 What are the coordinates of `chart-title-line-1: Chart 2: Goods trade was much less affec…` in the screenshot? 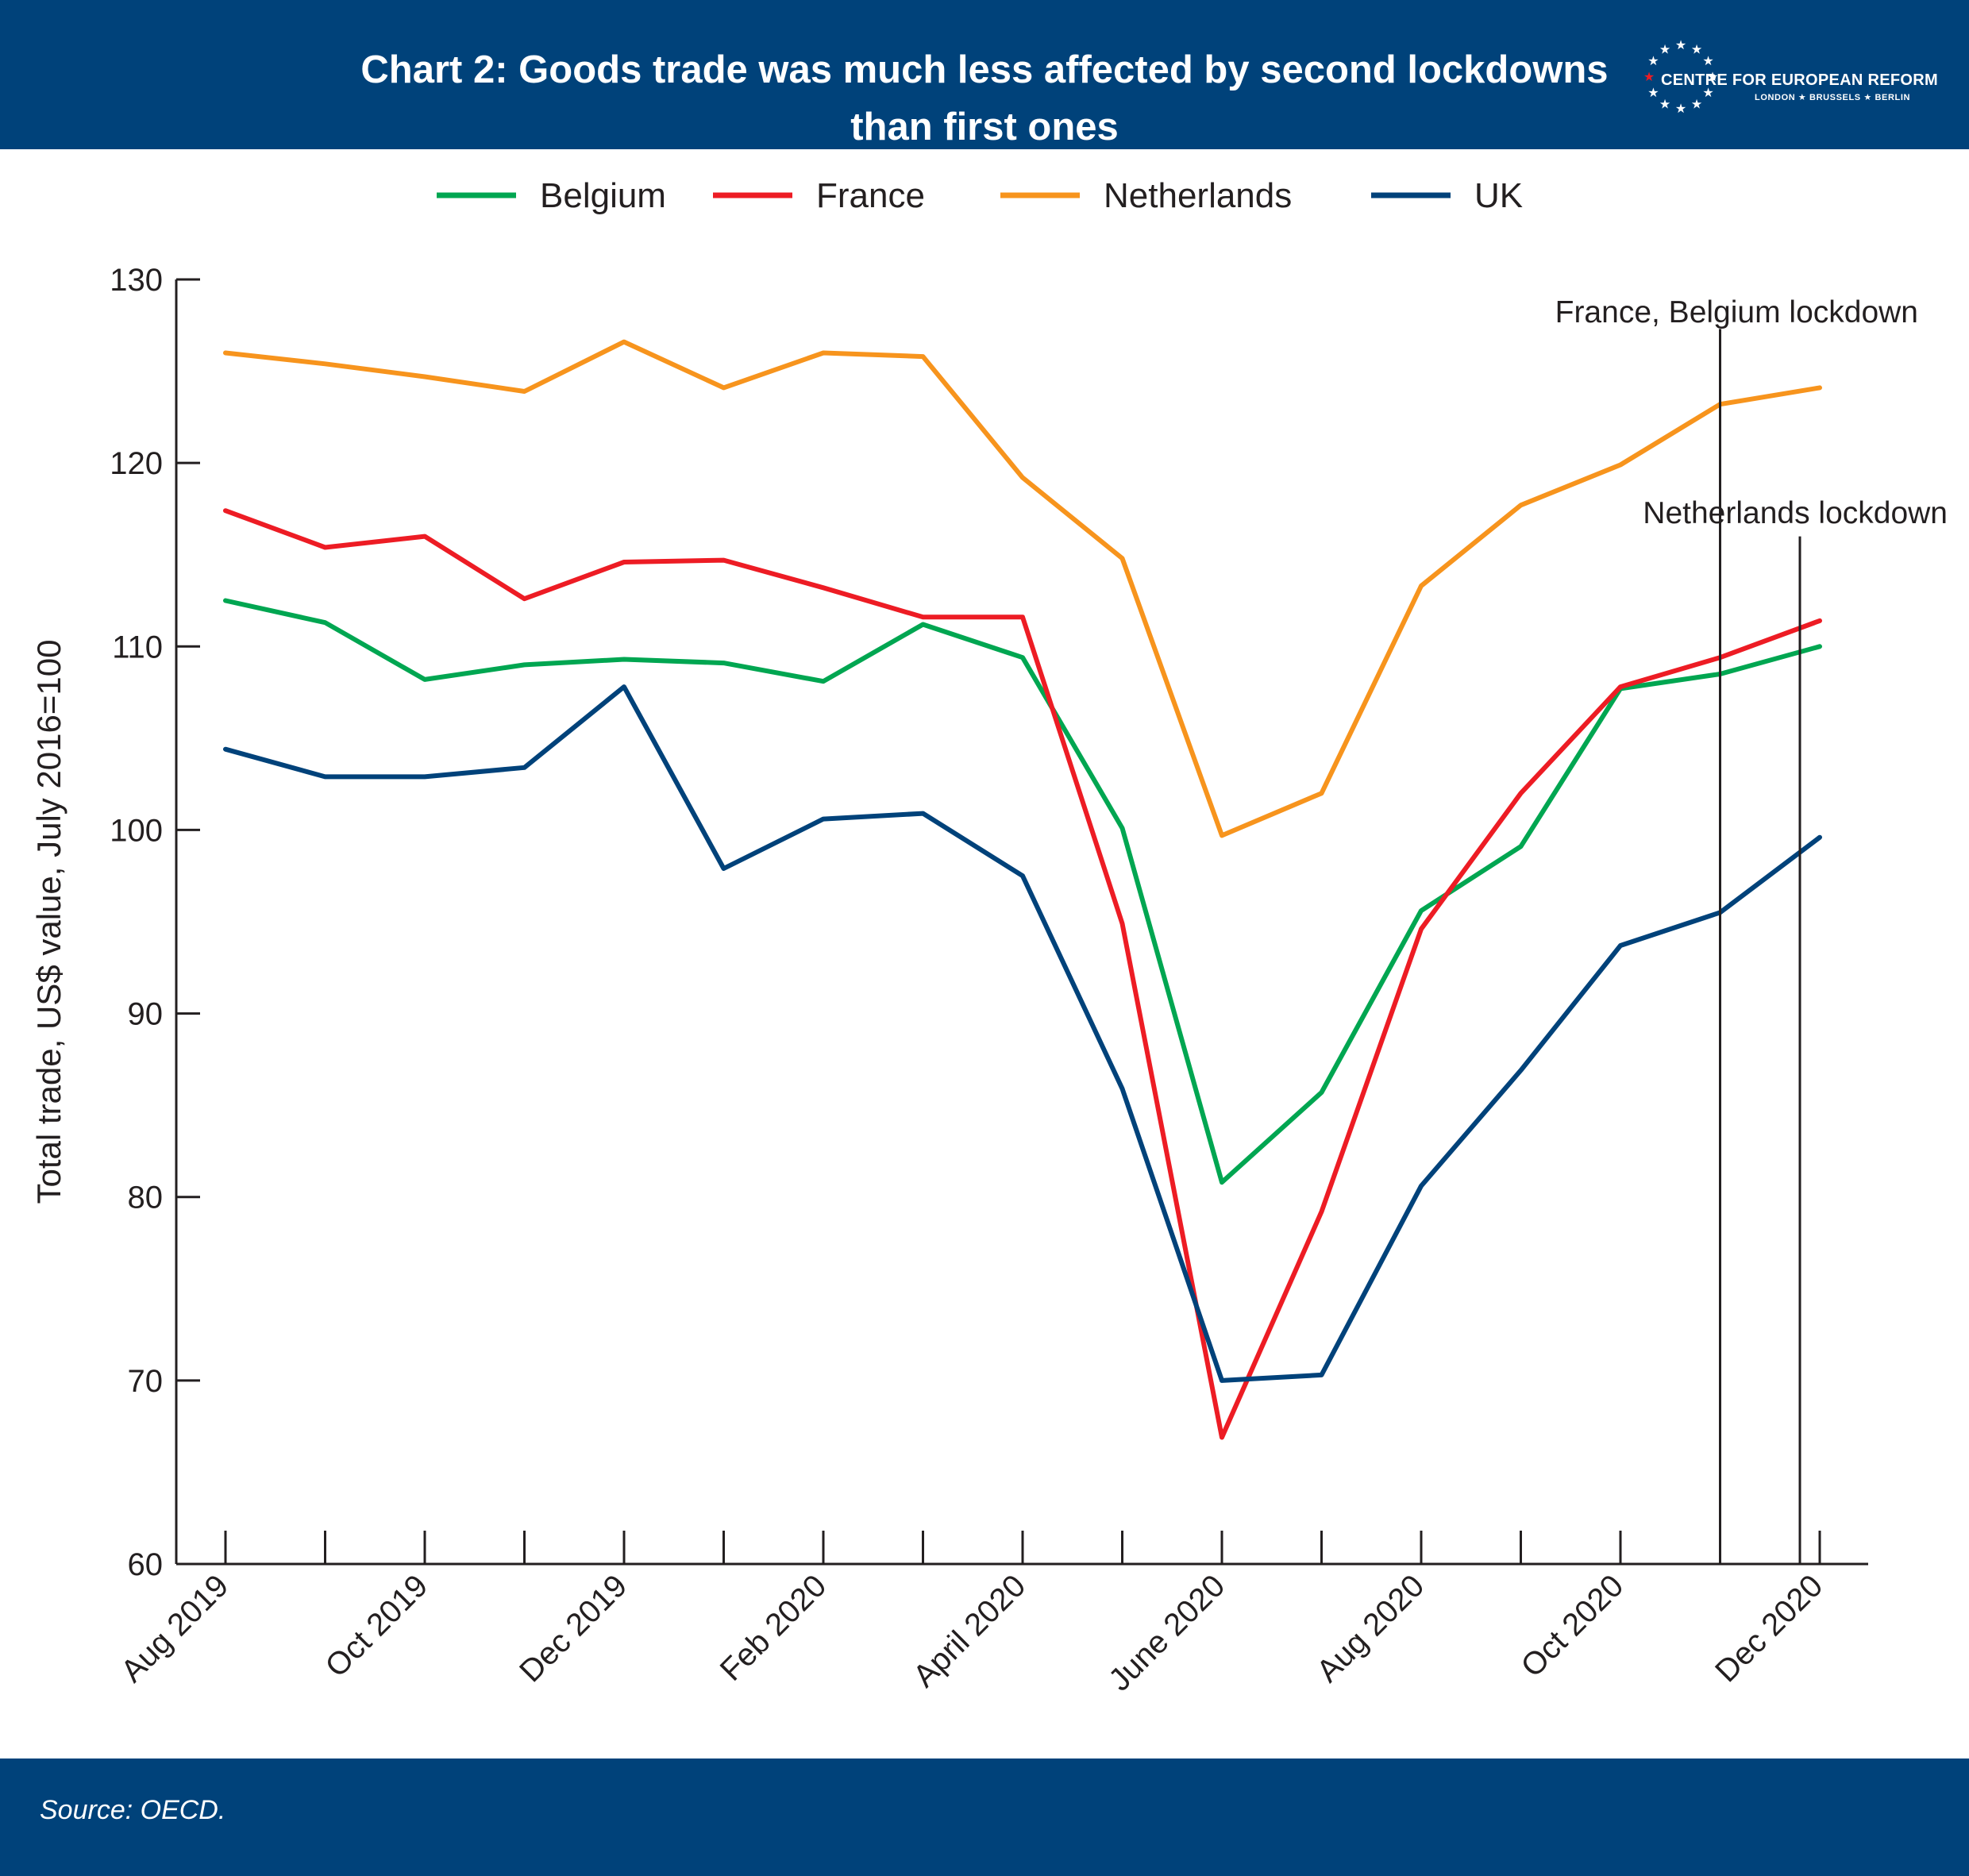 It's located at (984, 70).